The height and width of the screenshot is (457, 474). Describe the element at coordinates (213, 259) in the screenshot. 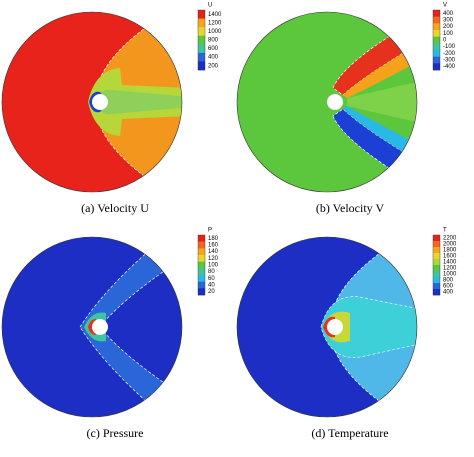

I see `colorbar-label: 120` at that location.